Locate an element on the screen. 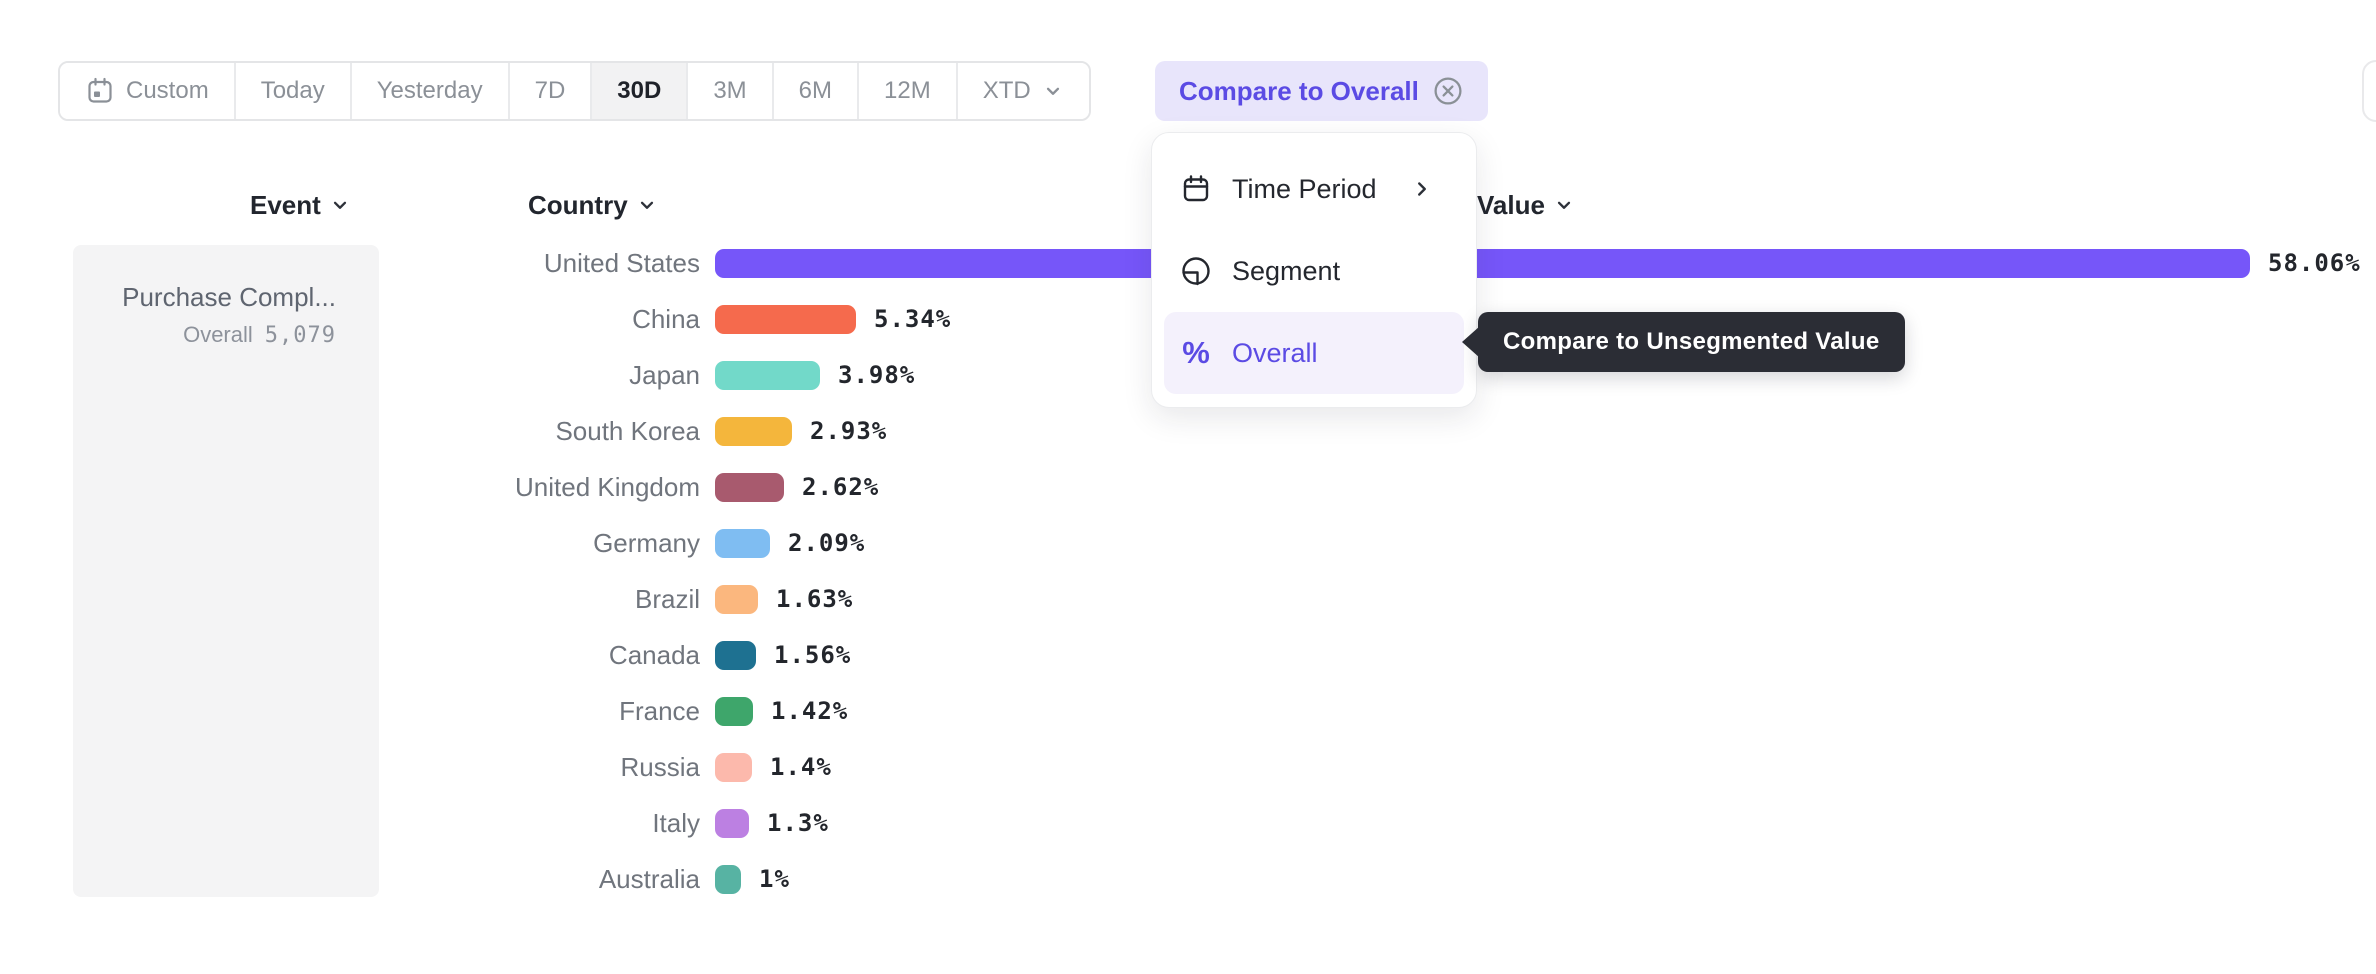 The image size is (2376, 974). bar-france is located at coordinates (734, 711).